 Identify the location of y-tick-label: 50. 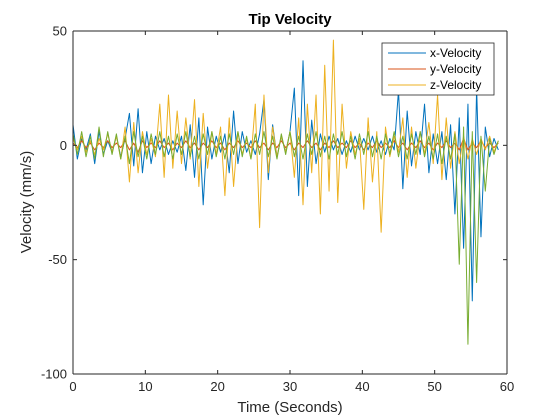
(60, 31).